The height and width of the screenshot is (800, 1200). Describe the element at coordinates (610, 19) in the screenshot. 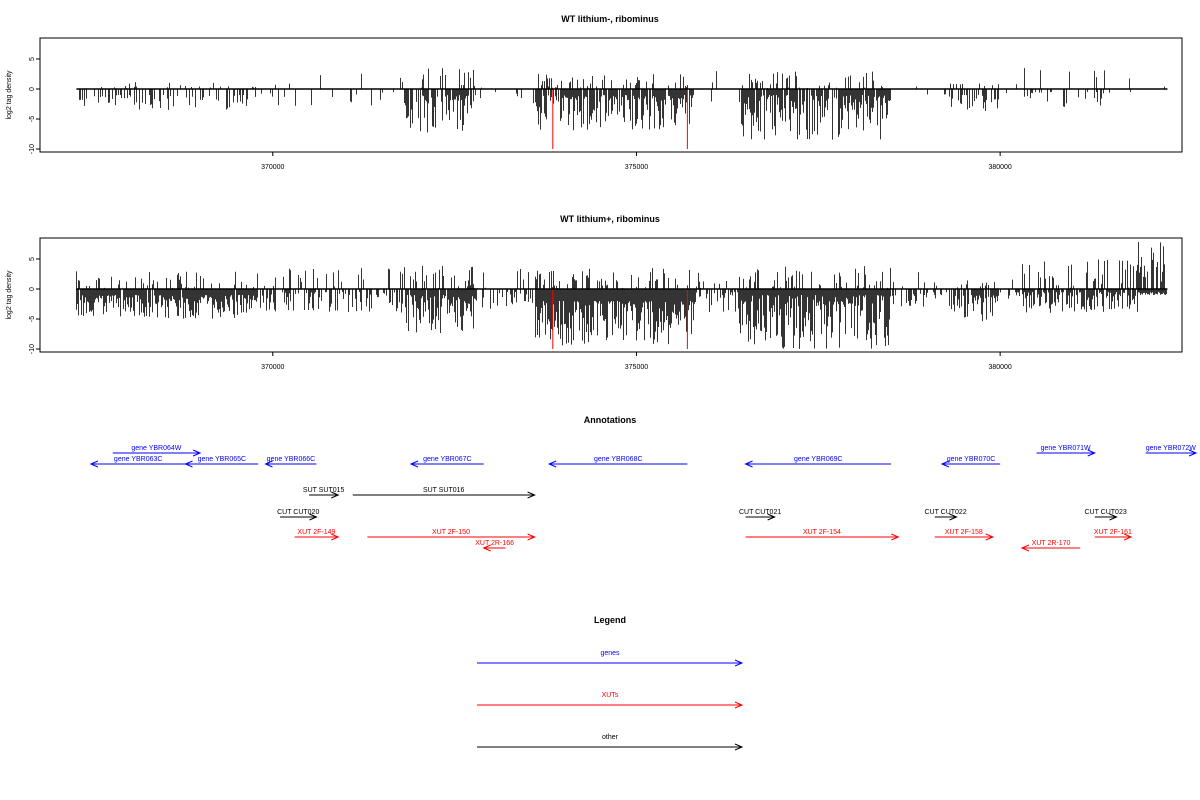

I see `panel-title: WT lithium-, ribominus` at that location.